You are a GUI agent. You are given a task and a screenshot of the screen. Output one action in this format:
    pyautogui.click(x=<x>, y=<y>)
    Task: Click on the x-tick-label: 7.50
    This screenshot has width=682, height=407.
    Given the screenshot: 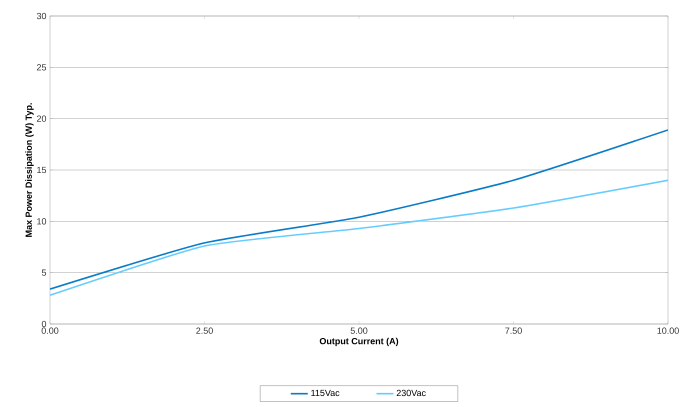 What is the action you would take?
    pyautogui.click(x=513, y=331)
    